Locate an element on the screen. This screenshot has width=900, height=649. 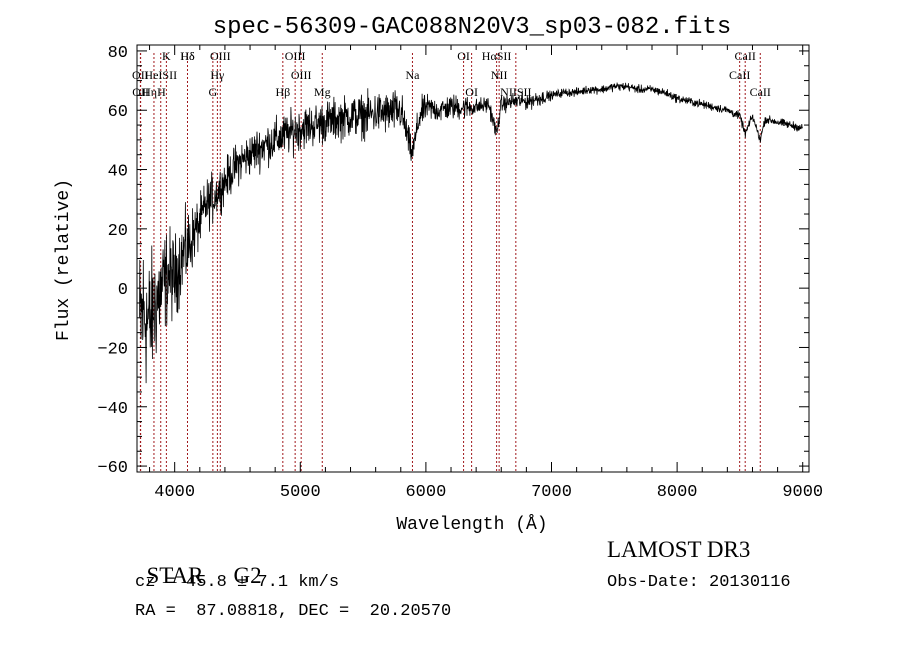
x-tick-label: 9000 is located at coordinates (802, 492).